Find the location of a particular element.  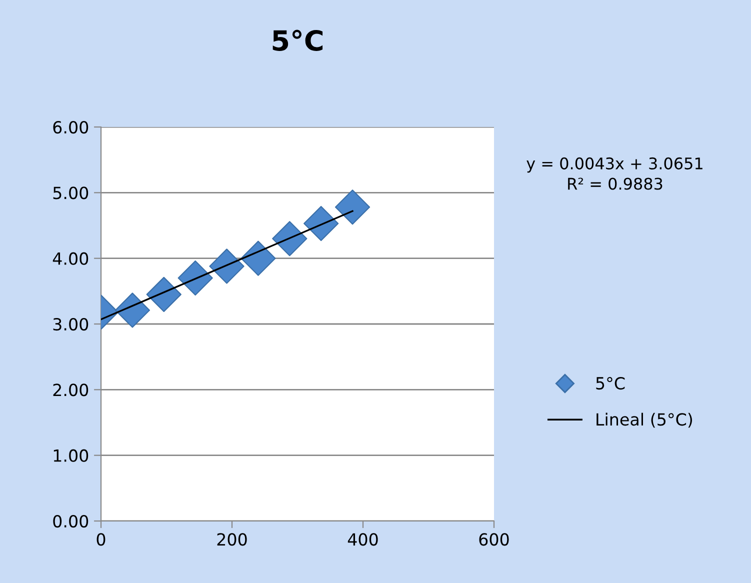

chart-title: 5°C is located at coordinates (297, 41).